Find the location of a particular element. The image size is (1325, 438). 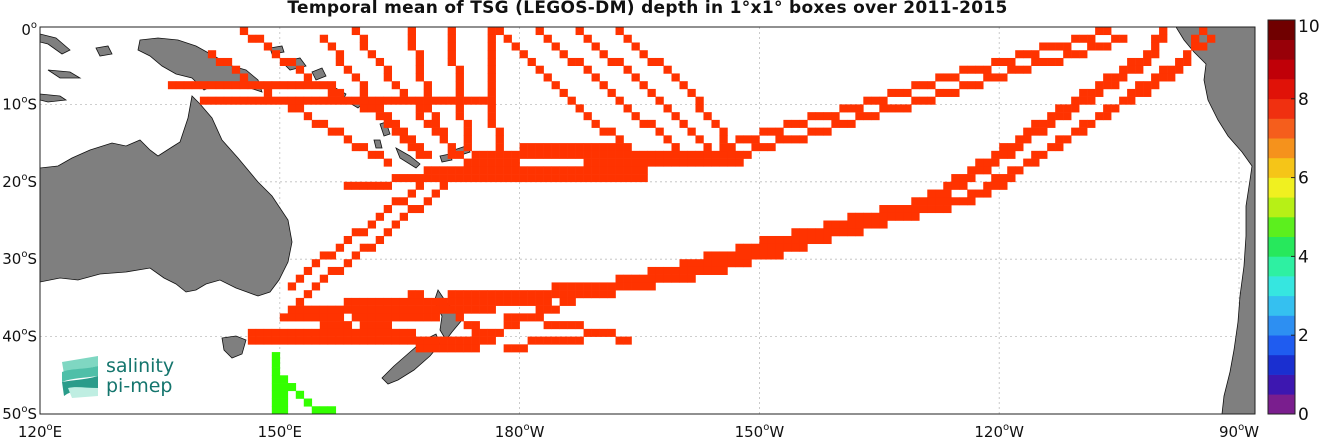

depth-cell-green is located at coordinates (284, 379).